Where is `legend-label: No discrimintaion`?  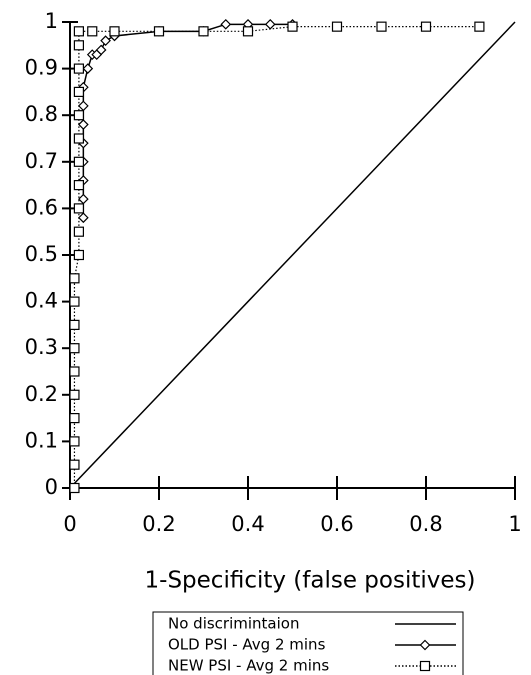
legend-label: No discrimintaion is located at coordinates (233, 624).